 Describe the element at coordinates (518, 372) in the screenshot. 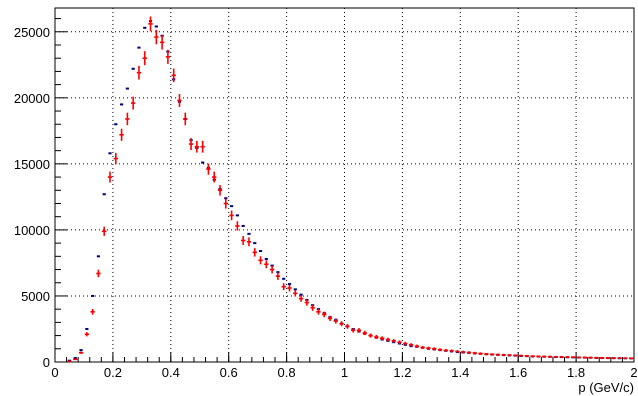

I see `x-tick-label: 1.6` at that location.